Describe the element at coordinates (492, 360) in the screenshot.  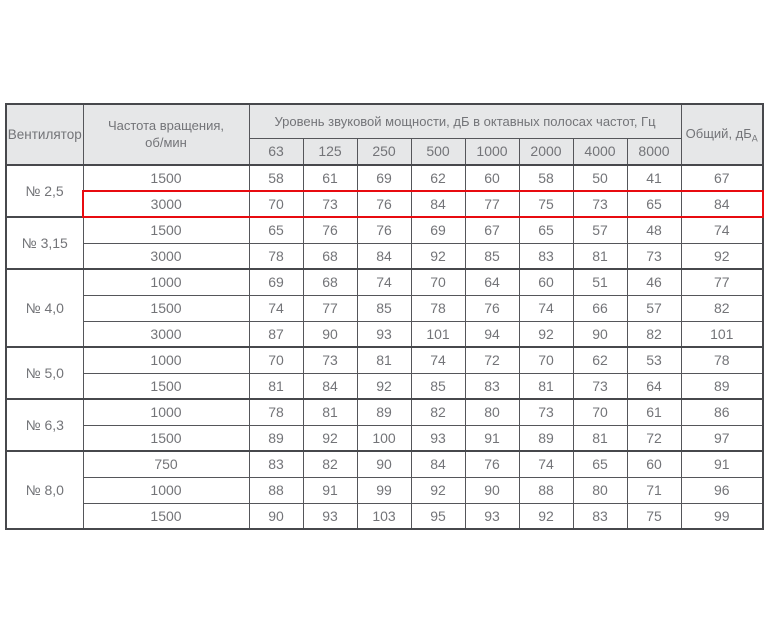
I see `level-value: 72` at that location.